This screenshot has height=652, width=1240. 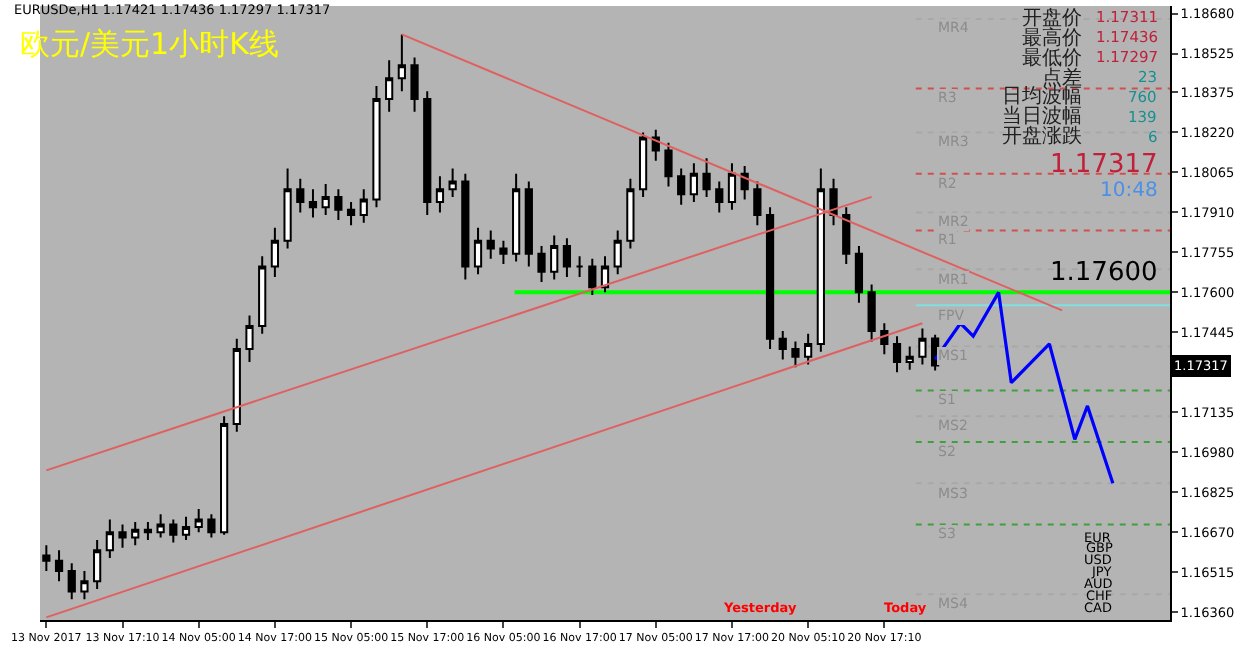 I want to click on annotation: 1.17317, so click(x=1104, y=165).